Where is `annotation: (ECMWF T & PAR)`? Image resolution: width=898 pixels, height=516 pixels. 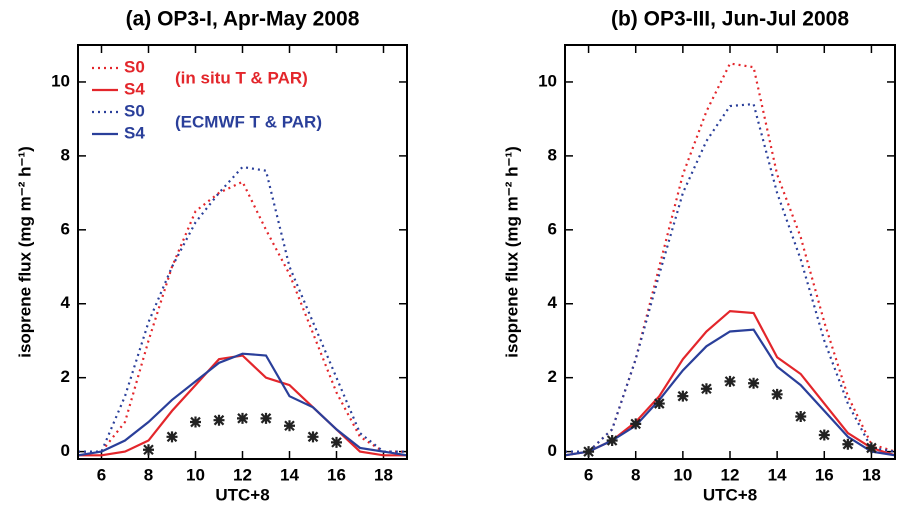 annotation: (ECMWF T & PAR) is located at coordinates (248, 121).